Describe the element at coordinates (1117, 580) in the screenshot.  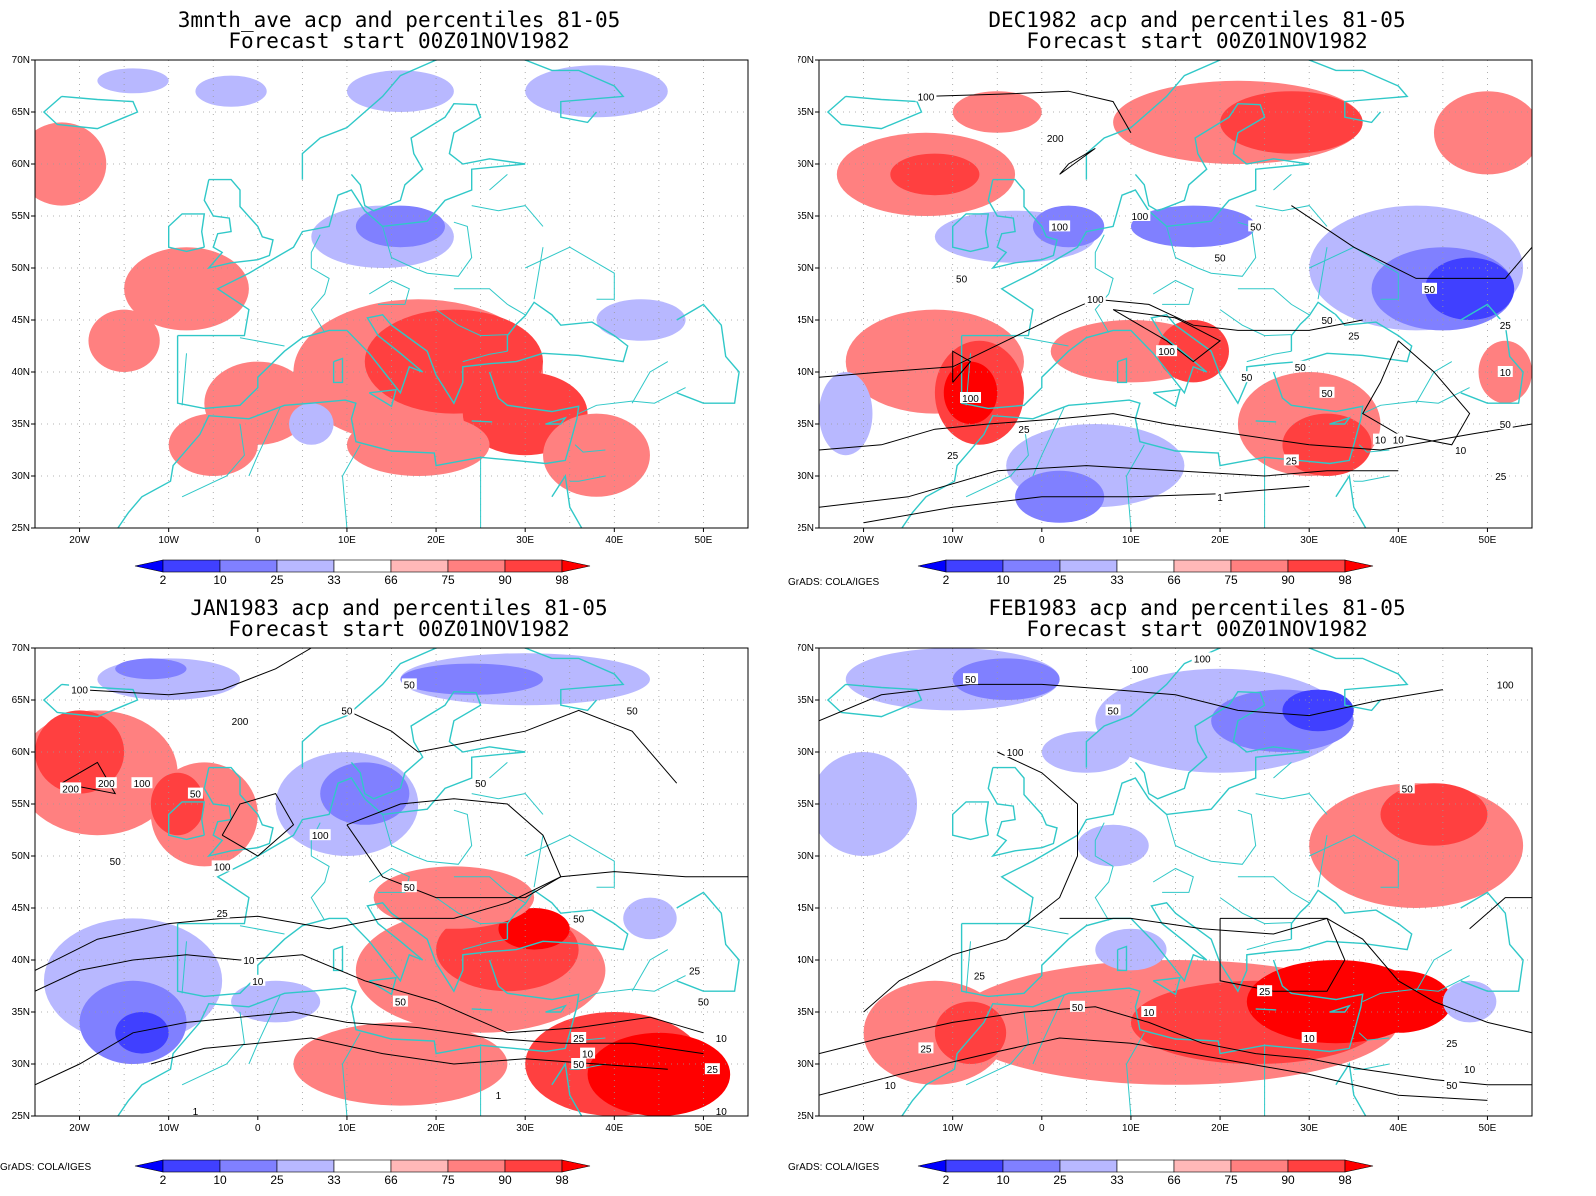
I see `colorbar-label: 33` at that location.